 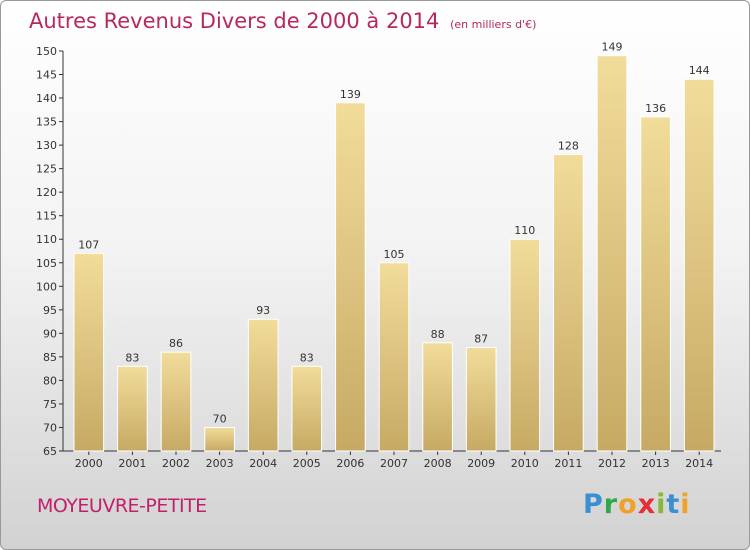 What do you see at coordinates (481, 463) in the screenshot?
I see `x-tick-label: 2009` at bounding box center [481, 463].